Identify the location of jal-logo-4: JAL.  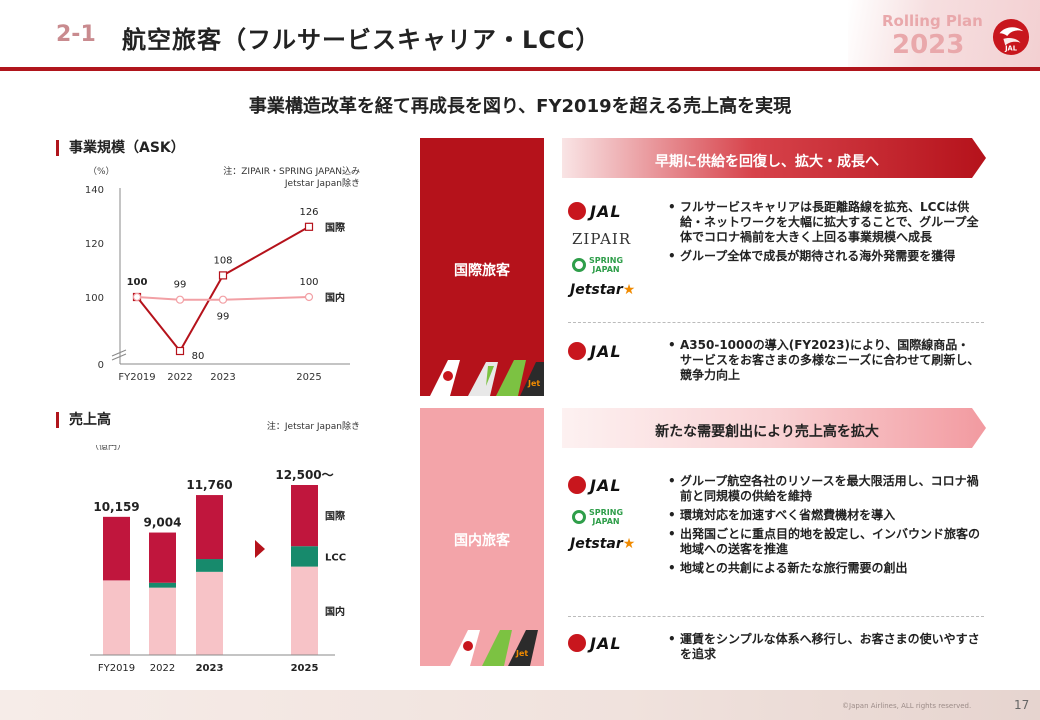
(595, 643).